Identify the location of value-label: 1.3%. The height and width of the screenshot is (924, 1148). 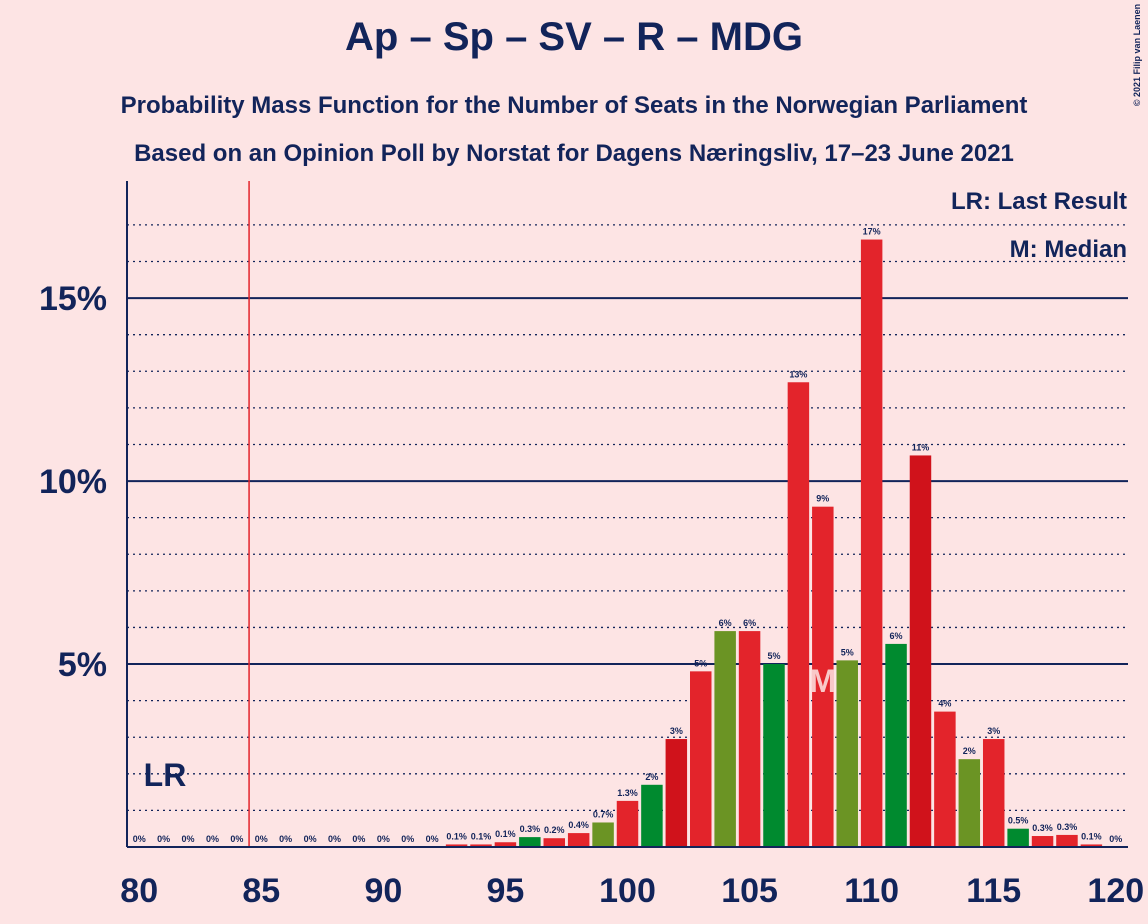
(627, 793).